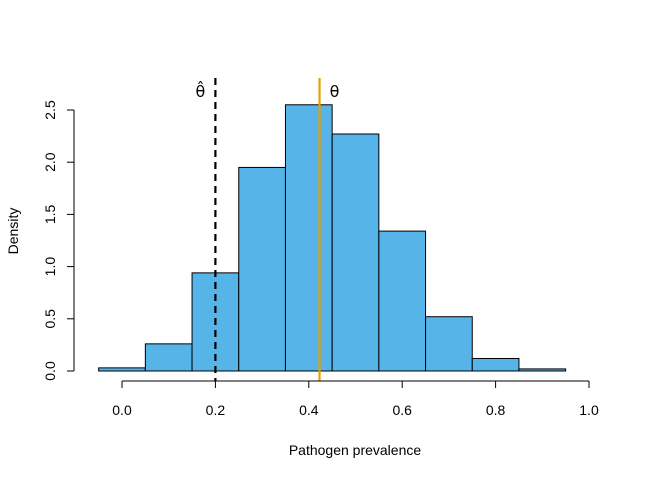 Image resolution: width=672 pixels, height=480 pixels. Describe the element at coordinates (355, 450) in the screenshot. I see `x-axis-title: Pathogen prevalence` at that location.